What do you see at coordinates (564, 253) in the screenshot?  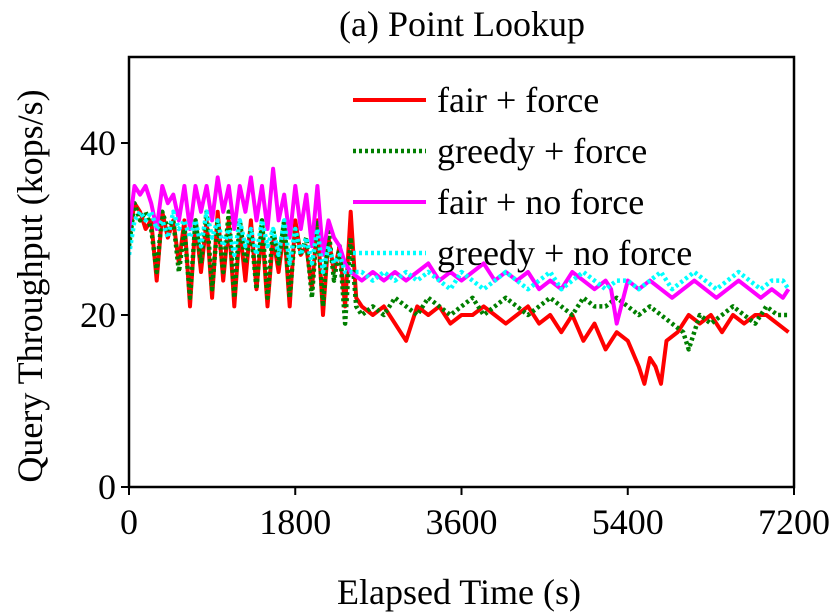 I see `legend-label: greedy + no force` at bounding box center [564, 253].